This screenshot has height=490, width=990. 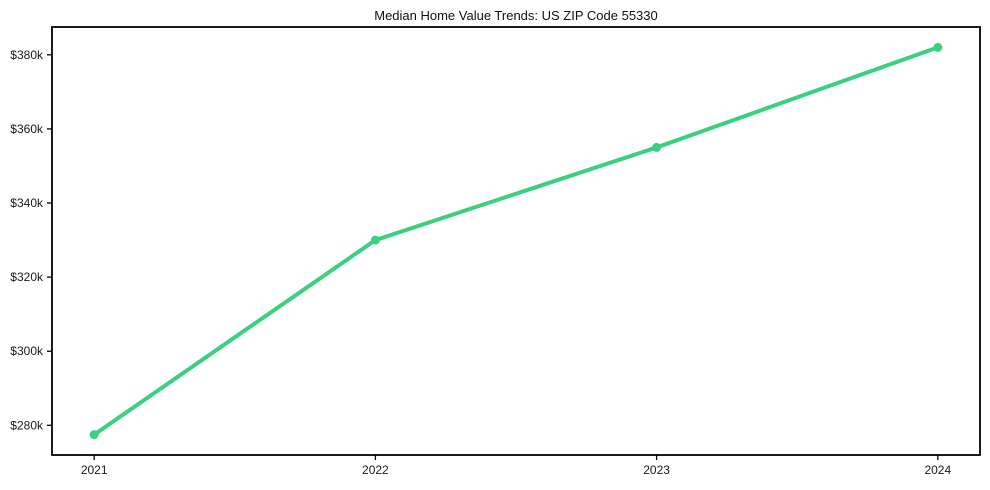 I want to click on y-tick-label: $340k, so click(x=27, y=203).